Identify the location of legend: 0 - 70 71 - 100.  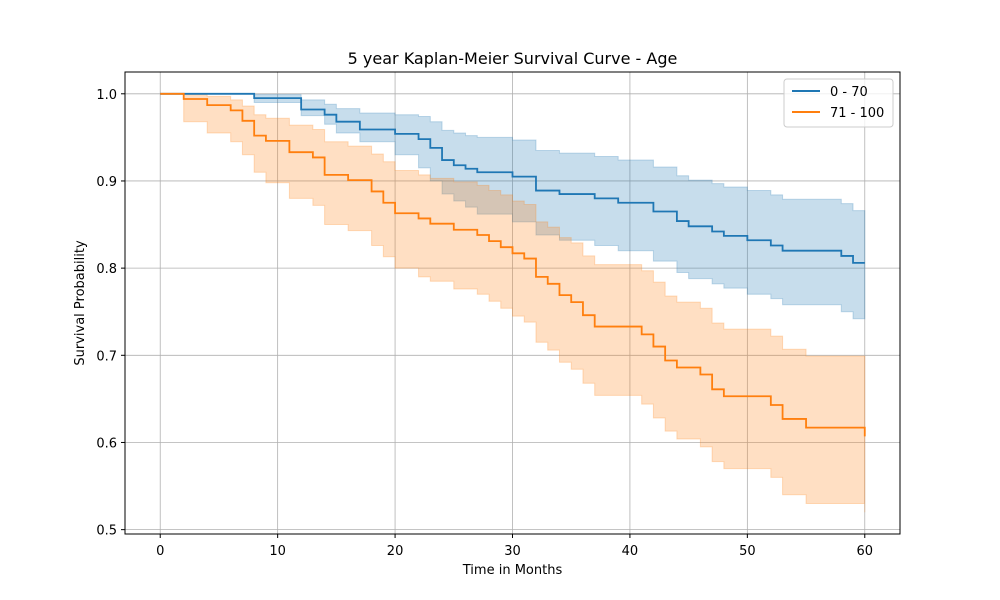
(838, 103).